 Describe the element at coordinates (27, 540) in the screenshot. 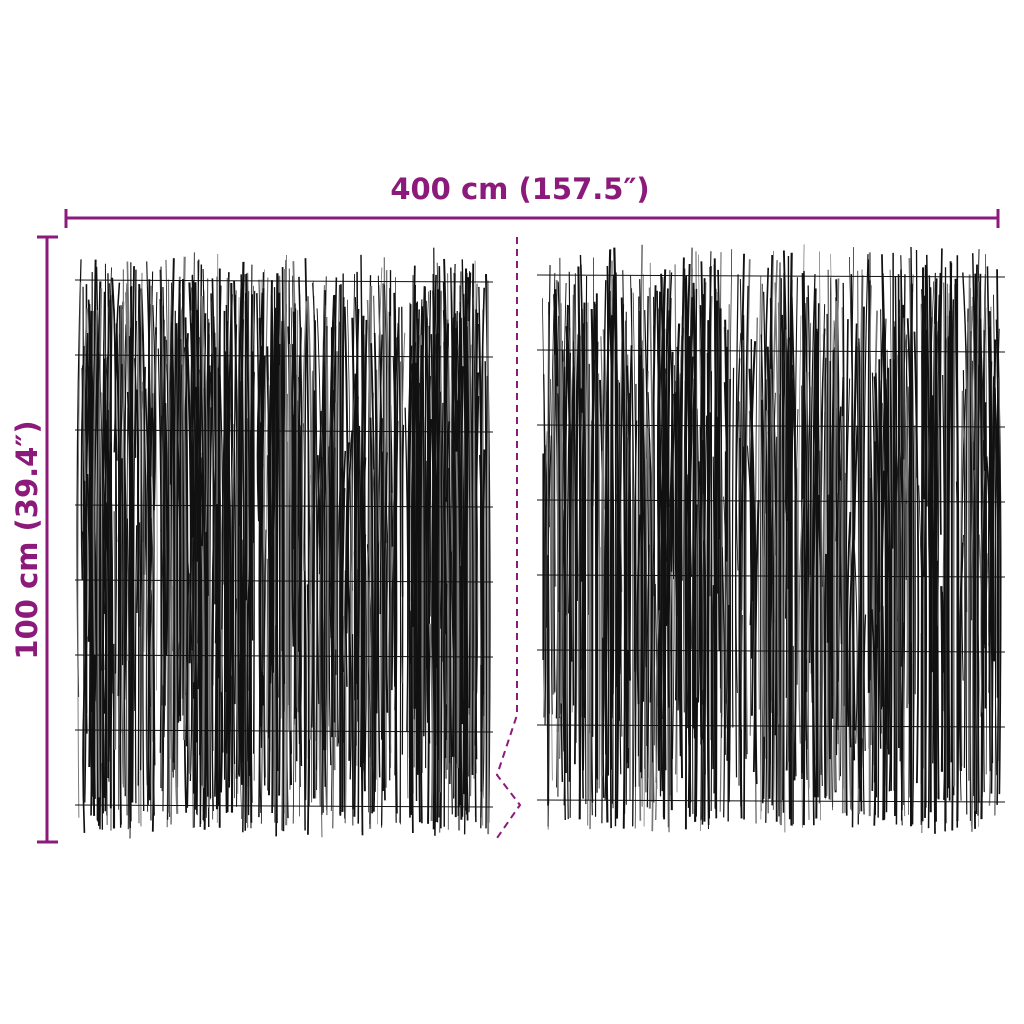

I see `height-label: 100 cm (39.4″)` at that location.